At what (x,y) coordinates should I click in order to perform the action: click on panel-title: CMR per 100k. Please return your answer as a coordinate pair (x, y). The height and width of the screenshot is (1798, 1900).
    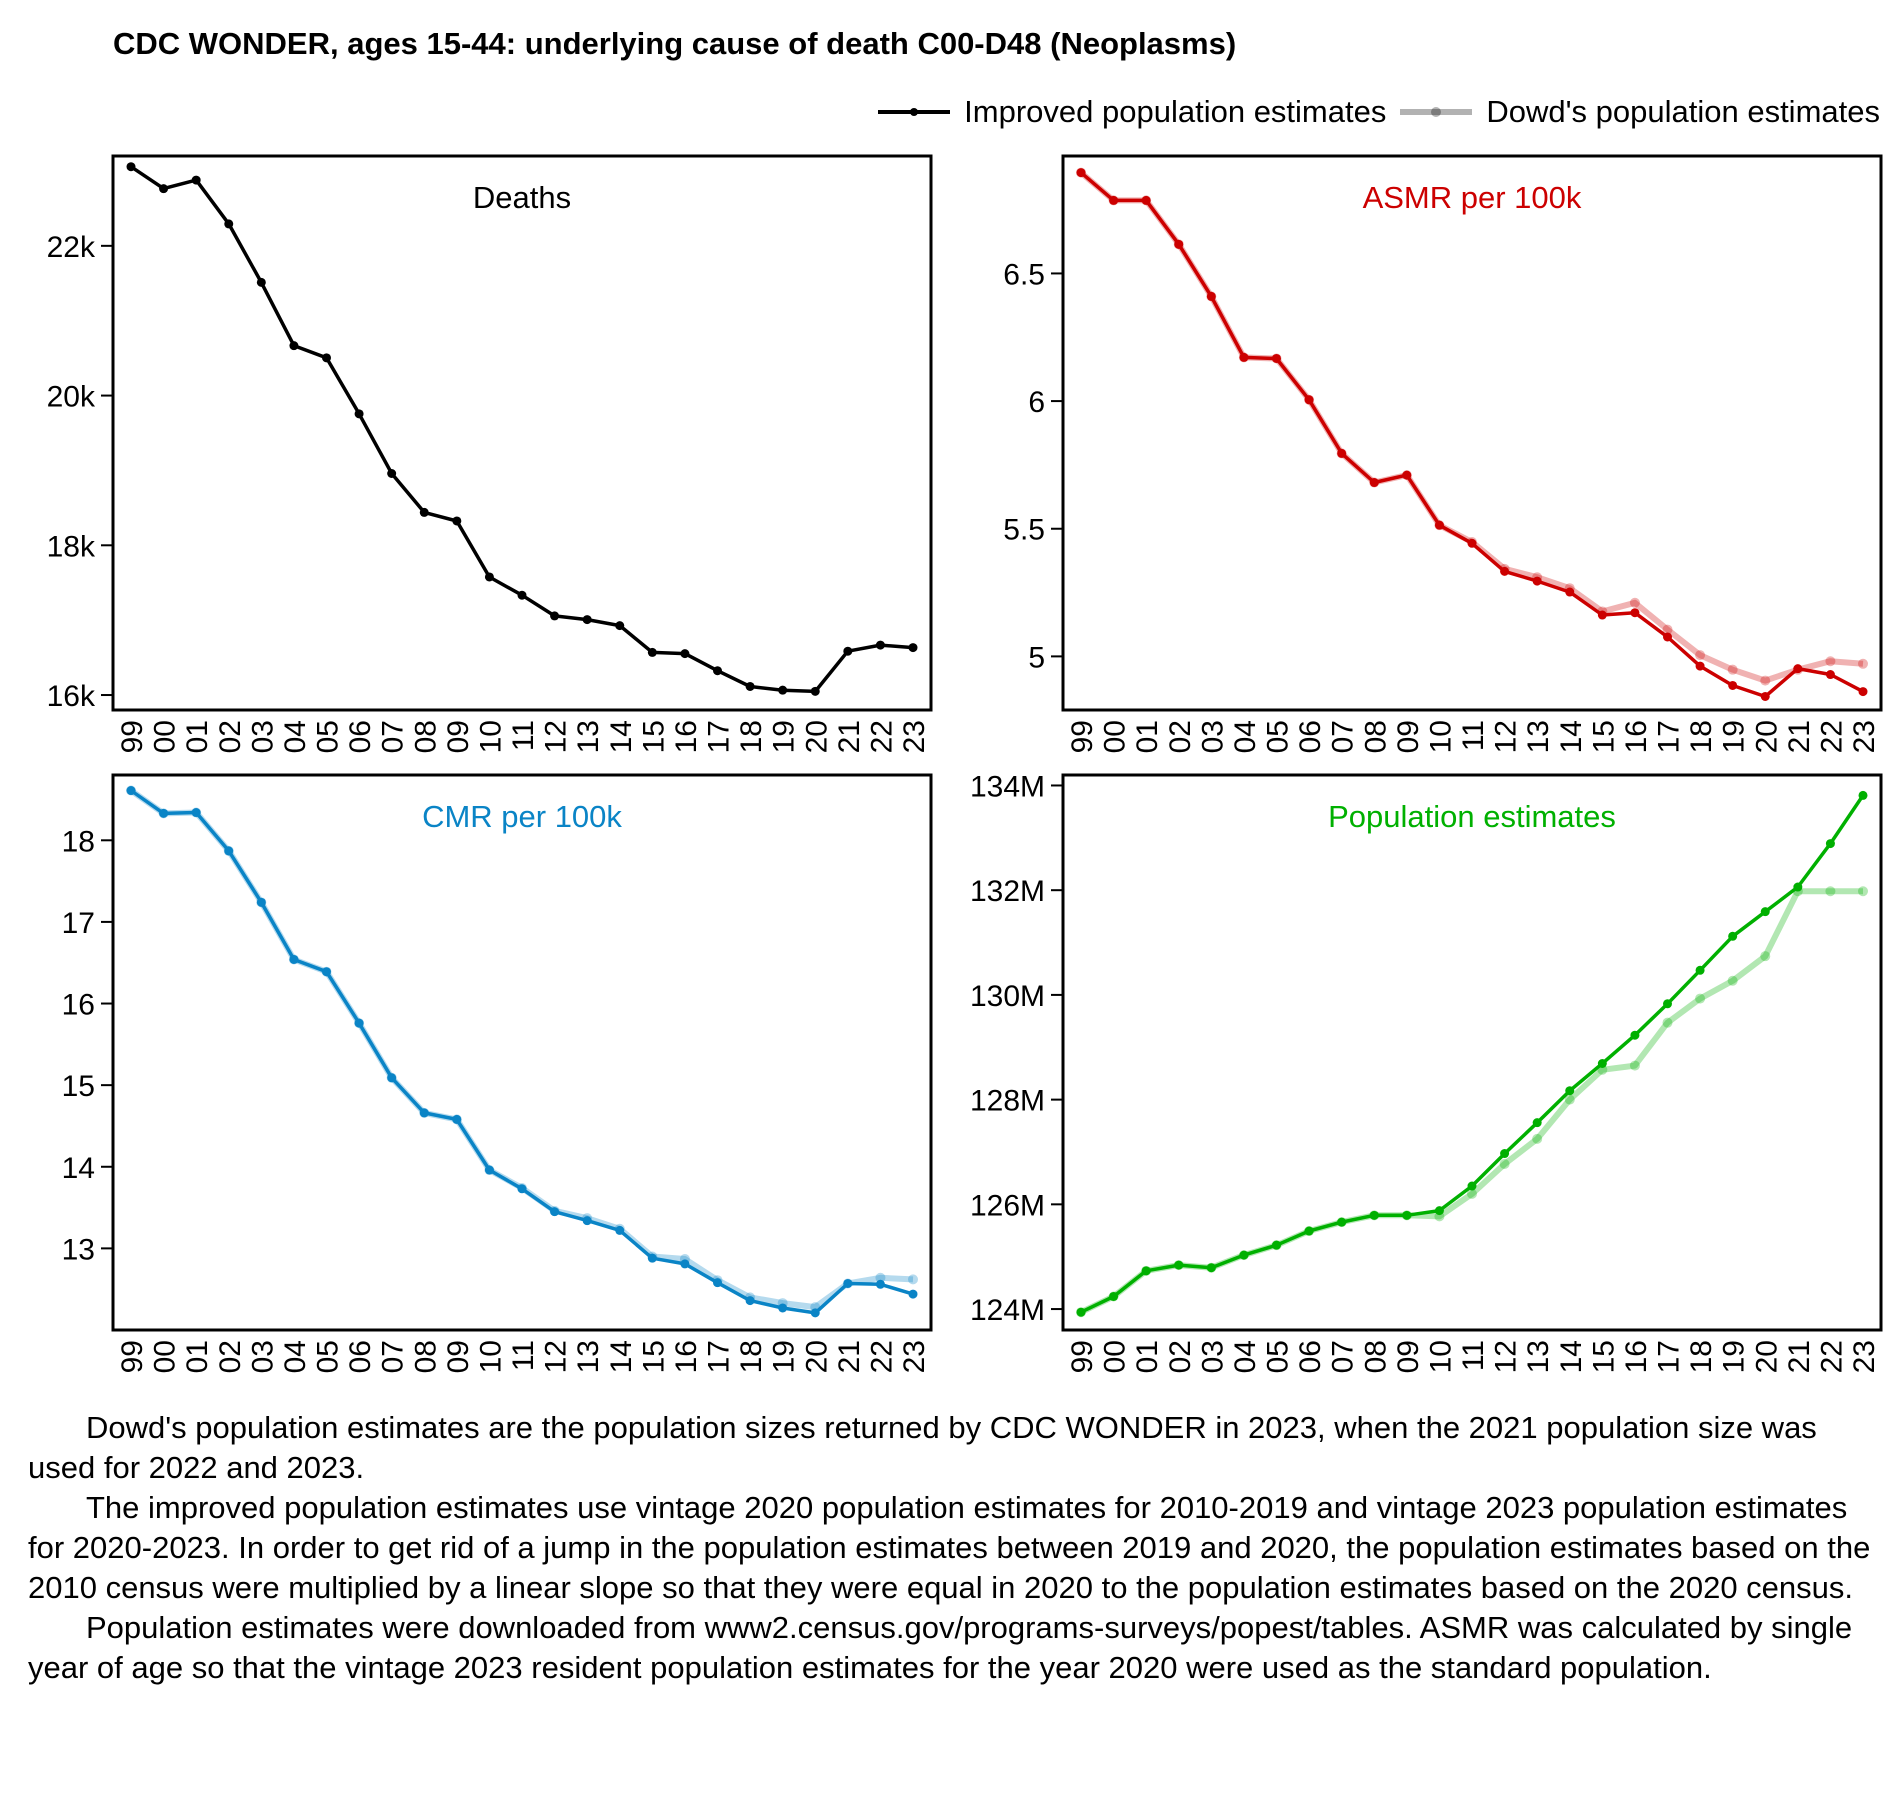
    Looking at the image, I should click on (522, 816).